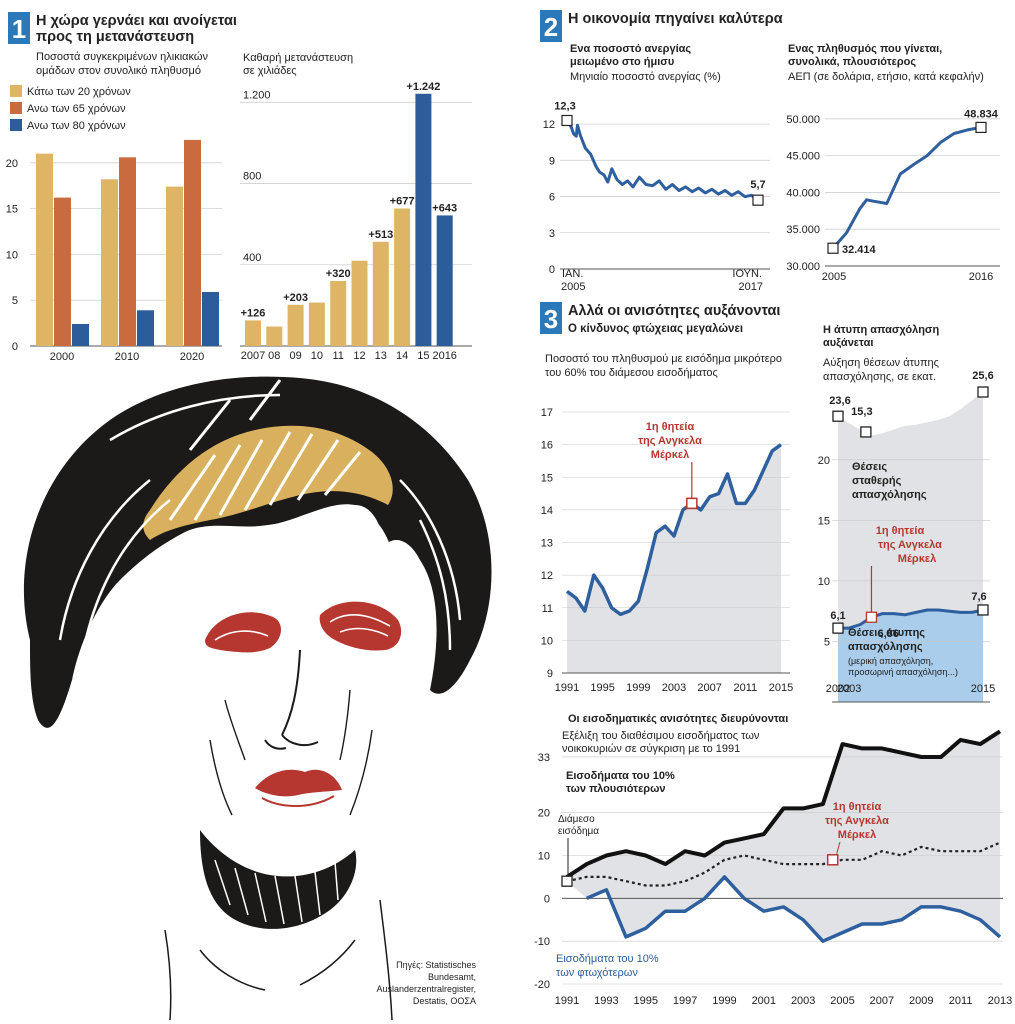  I want to click on atypical-label-line1: Θέσεις άτυπης, so click(886, 633).